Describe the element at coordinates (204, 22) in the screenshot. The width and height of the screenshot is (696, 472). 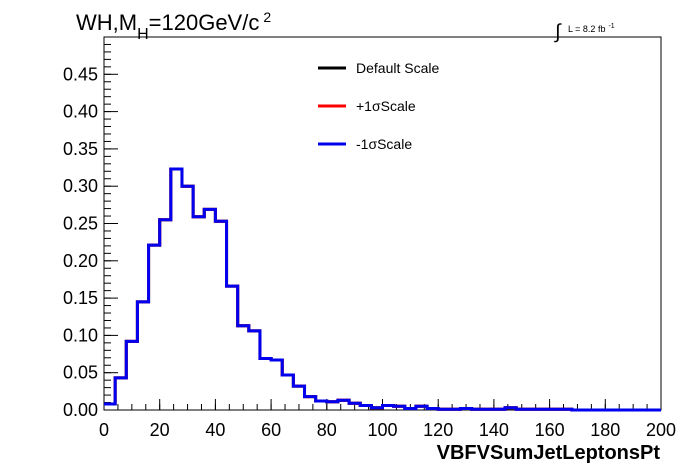
I see `title-rest: =120GeV/c` at that location.